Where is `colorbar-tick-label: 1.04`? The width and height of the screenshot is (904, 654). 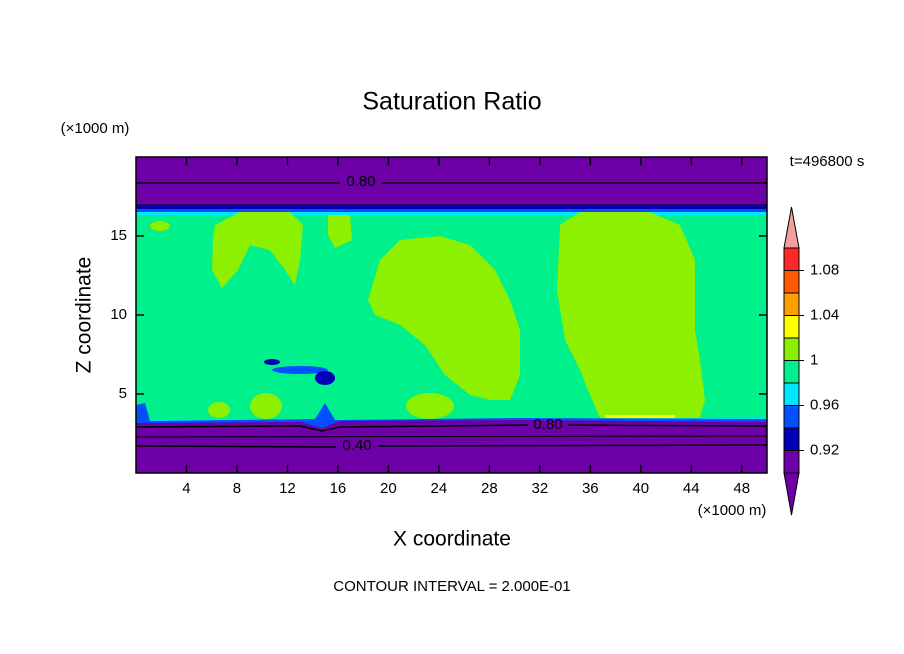
colorbar-tick-label: 1.04 is located at coordinates (824, 314).